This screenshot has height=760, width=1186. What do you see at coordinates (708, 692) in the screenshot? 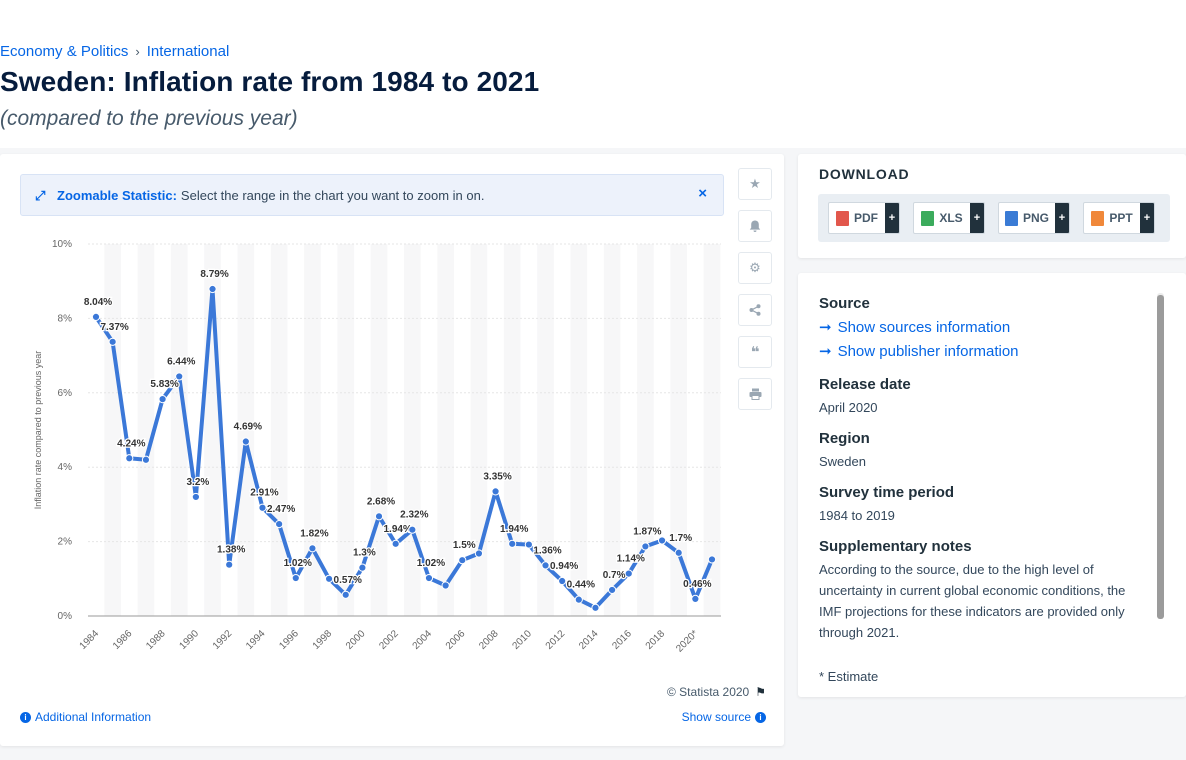
I see `copyright-text: © Statista 2020` at bounding box center [708, 692].